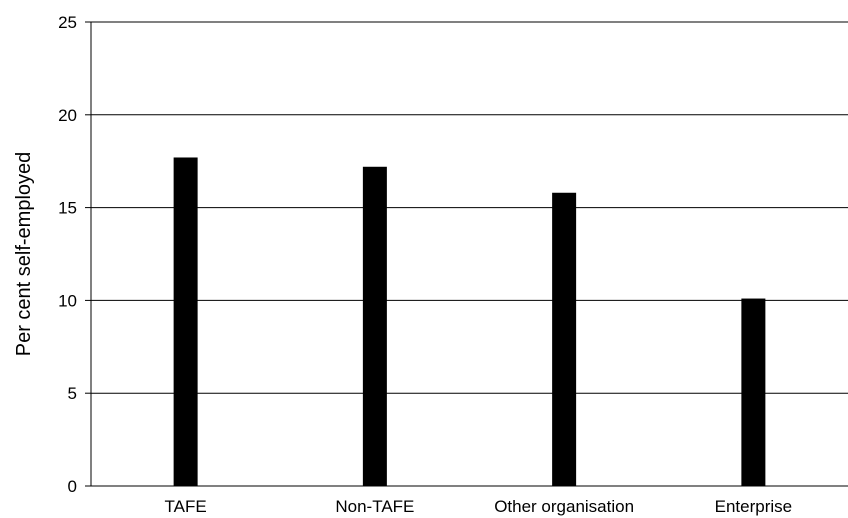 This screenshot has width=848, height=518. Describe the element at coordinates (67, 115) in the screenshot. I see `y-tick-label: 20` at that location.